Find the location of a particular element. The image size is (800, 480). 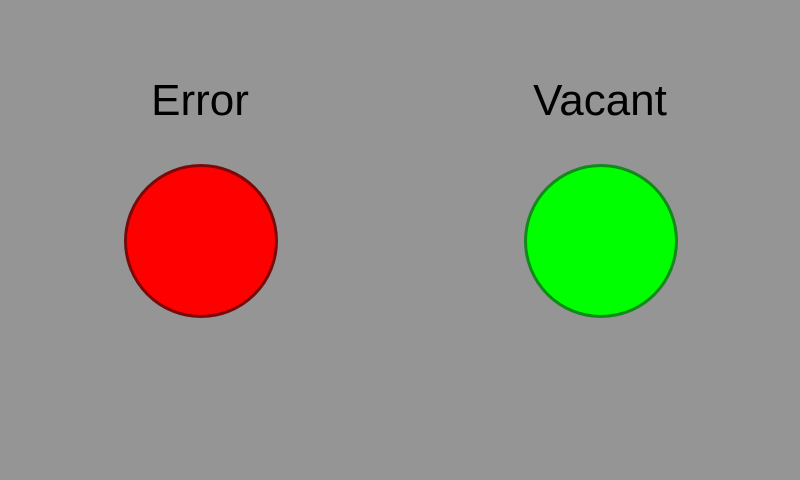

error-status-label: Error is located at coordinates (200, 100).